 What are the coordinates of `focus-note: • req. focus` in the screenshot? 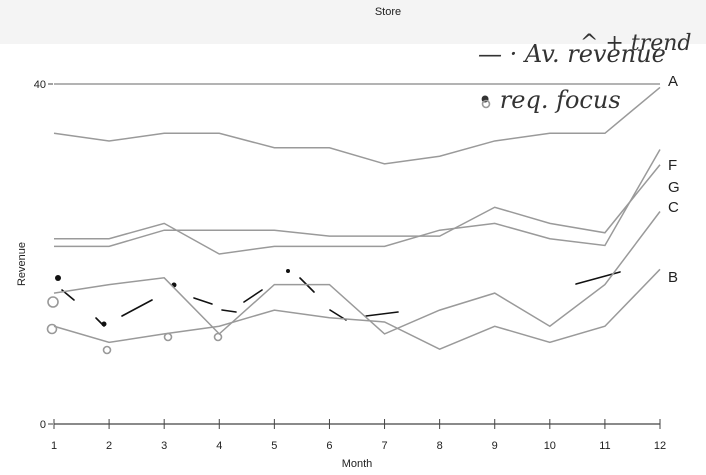 It's located at (549, 100).